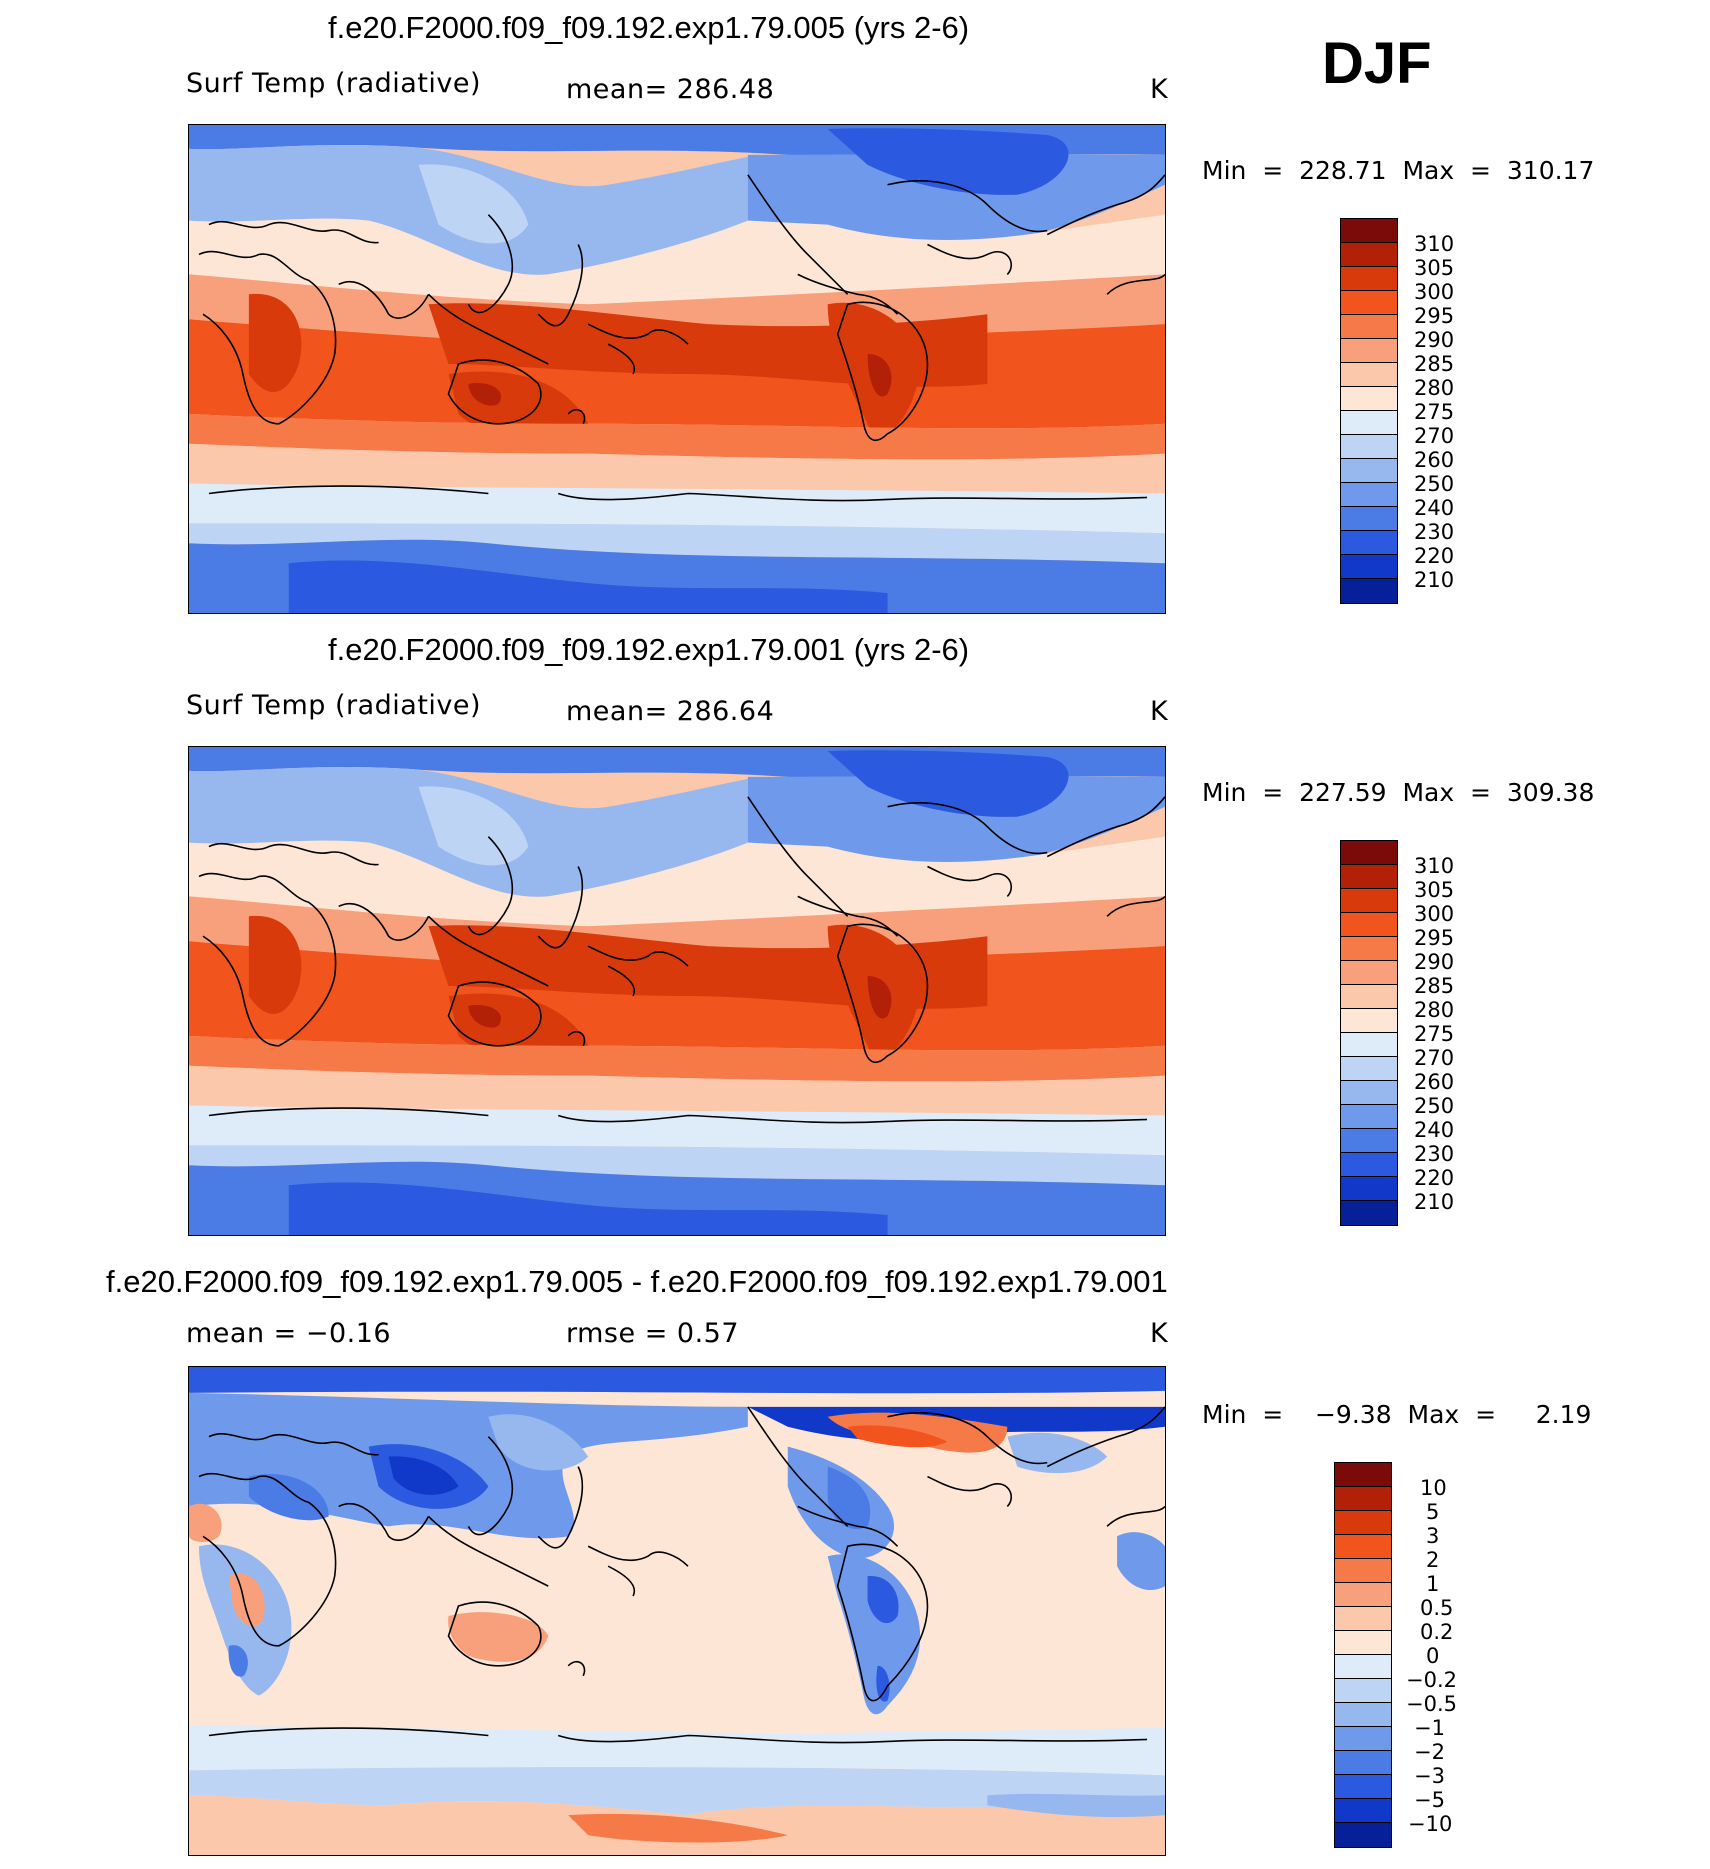 Image resolution: width=1710 pixels, height=1869 pixels. I want to click on colorbar-2-tick: 240, so click(1434, 1130).